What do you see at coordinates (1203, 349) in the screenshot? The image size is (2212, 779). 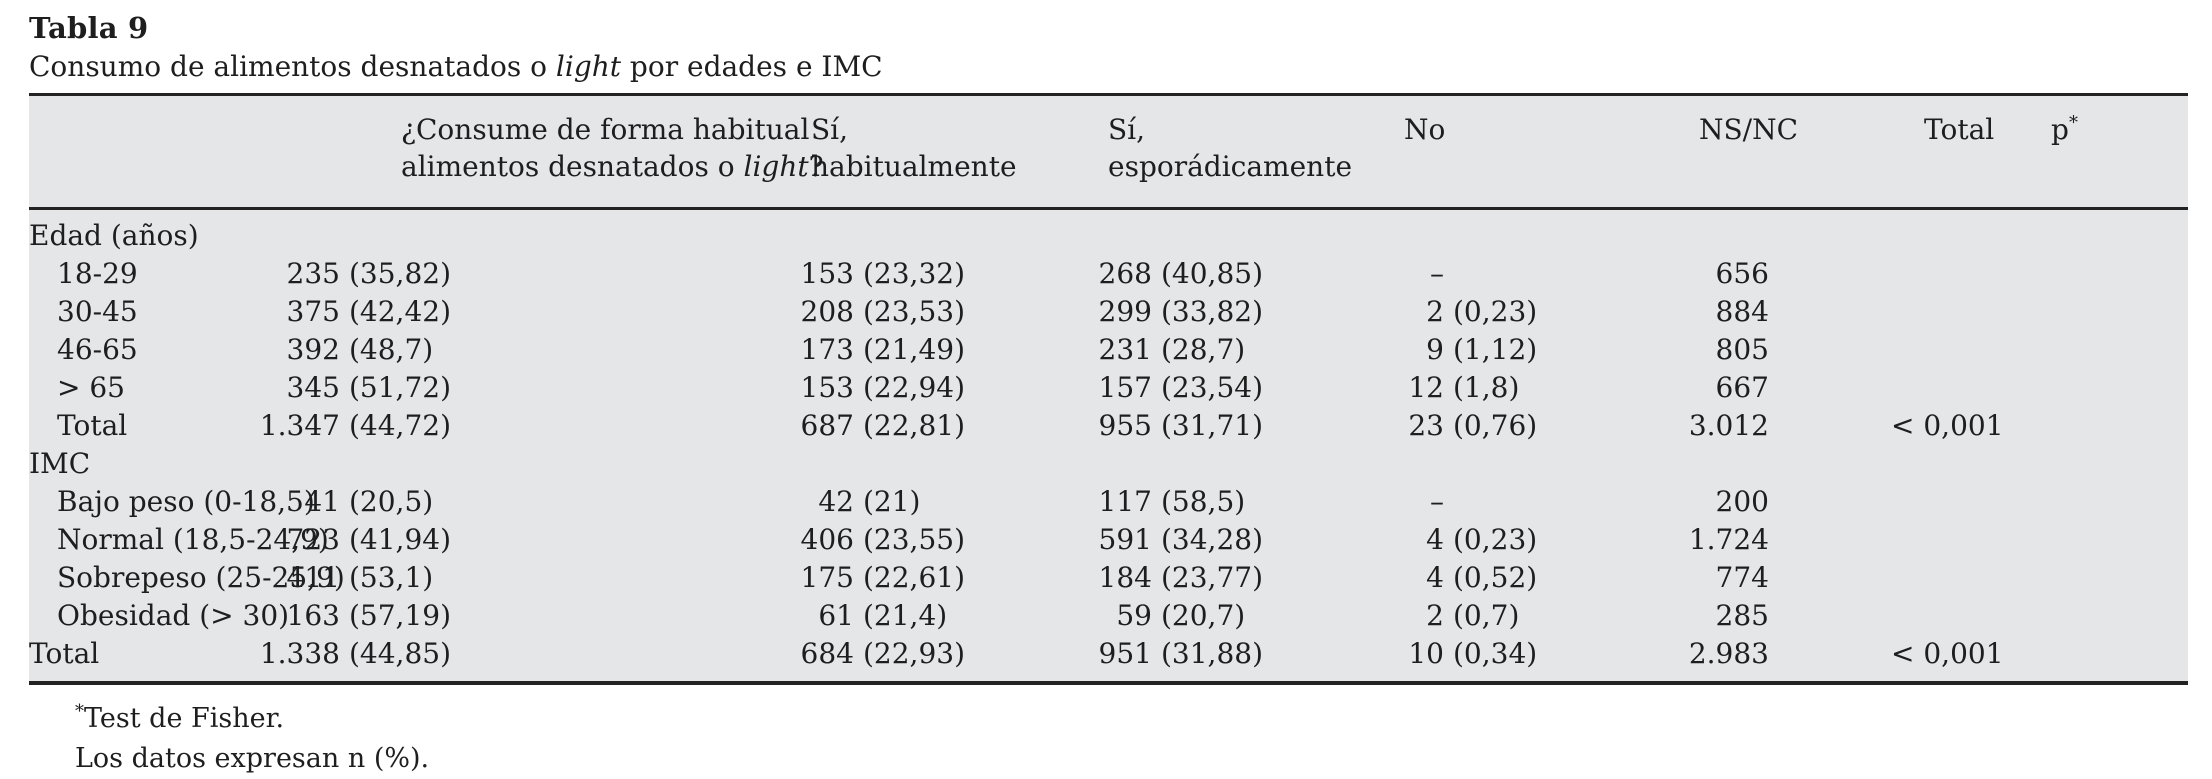 I see `cell-si-esporadicamente-pct: (28,7)` at bounding box center [1203, 349].